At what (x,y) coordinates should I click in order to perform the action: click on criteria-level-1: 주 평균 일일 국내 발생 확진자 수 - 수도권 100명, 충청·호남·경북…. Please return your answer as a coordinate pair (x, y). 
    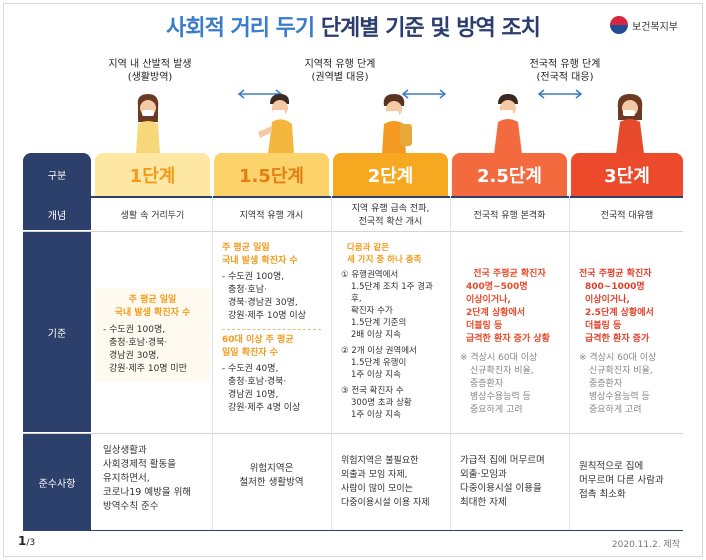
    Looking at the image, I should click on (152, 335).